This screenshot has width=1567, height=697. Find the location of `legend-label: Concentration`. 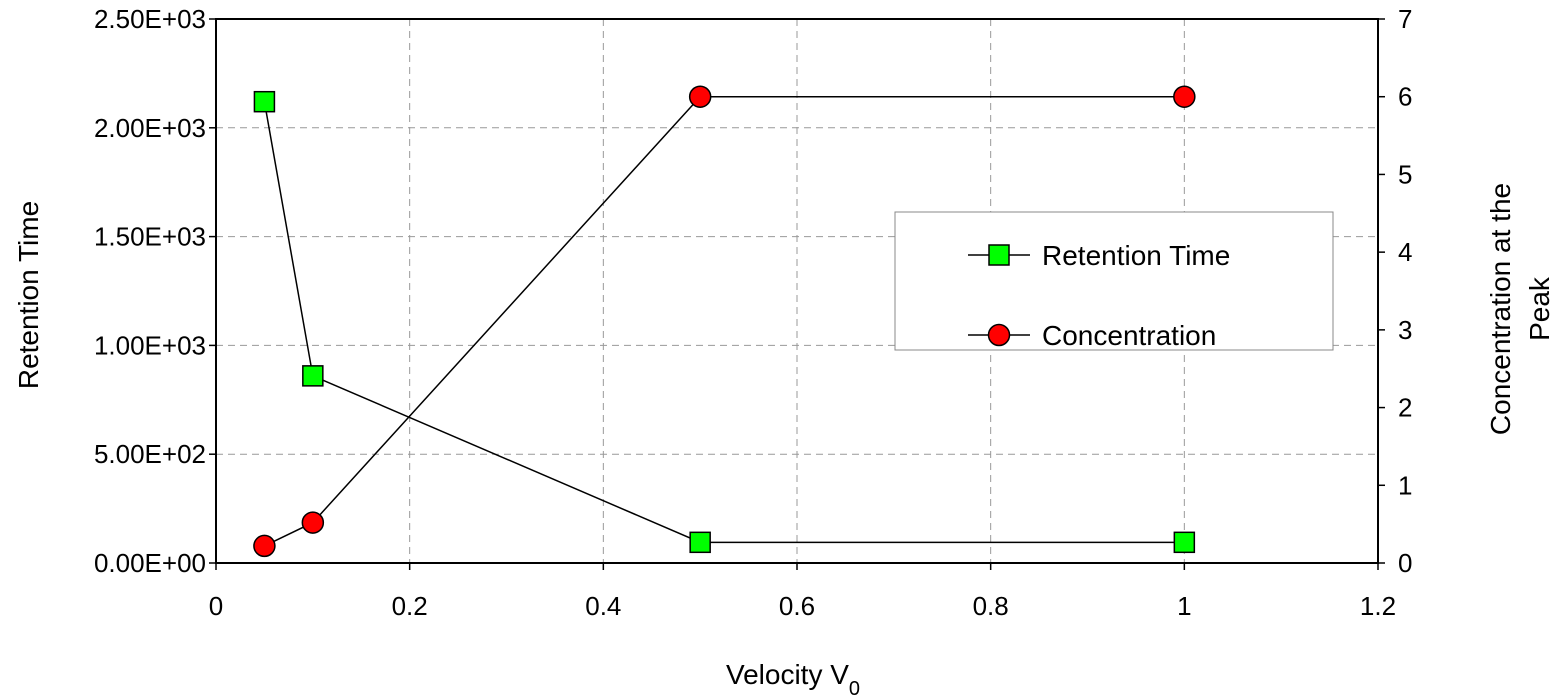

legend-label: Concentration is located at coordinates (1129, 335).